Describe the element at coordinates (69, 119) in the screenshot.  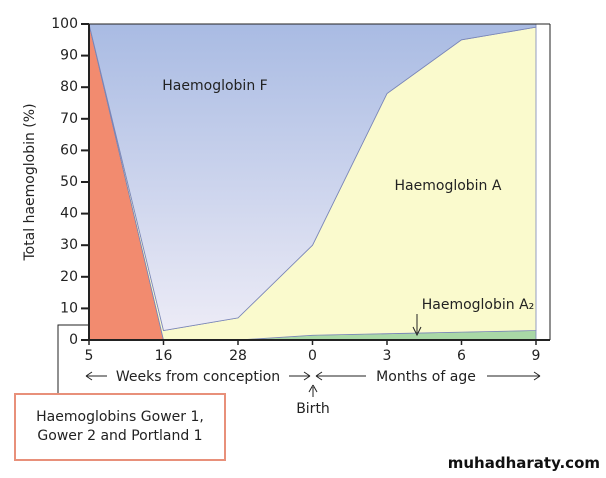
I see `y-tick-label: 70` at that location.